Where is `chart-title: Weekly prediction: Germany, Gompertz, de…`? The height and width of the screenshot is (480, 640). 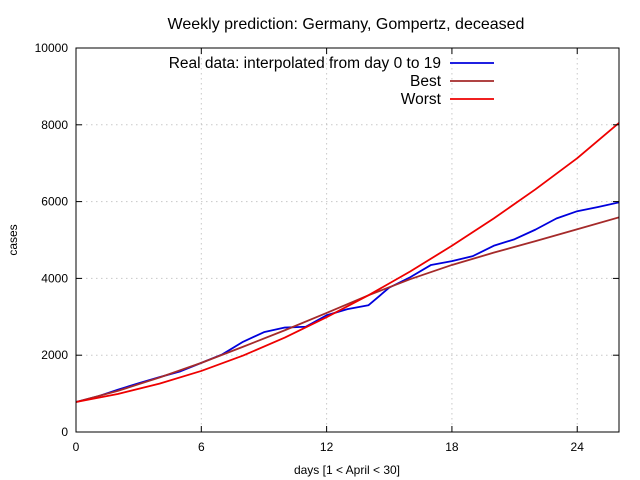
chart-title: Weekly prediction: Germany, Gompertz, de… is located at coordinates (346, 24).